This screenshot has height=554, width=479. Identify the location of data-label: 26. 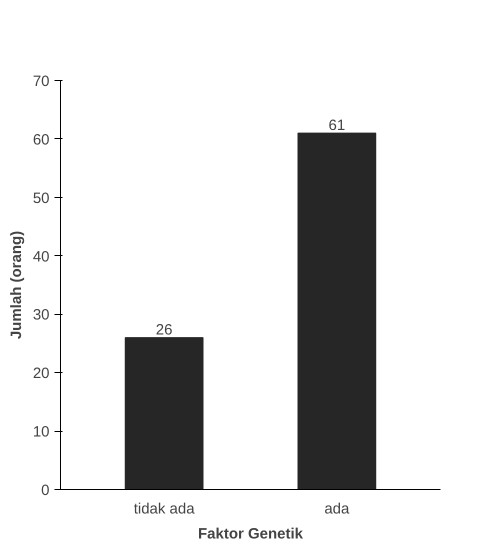
(164, 330).